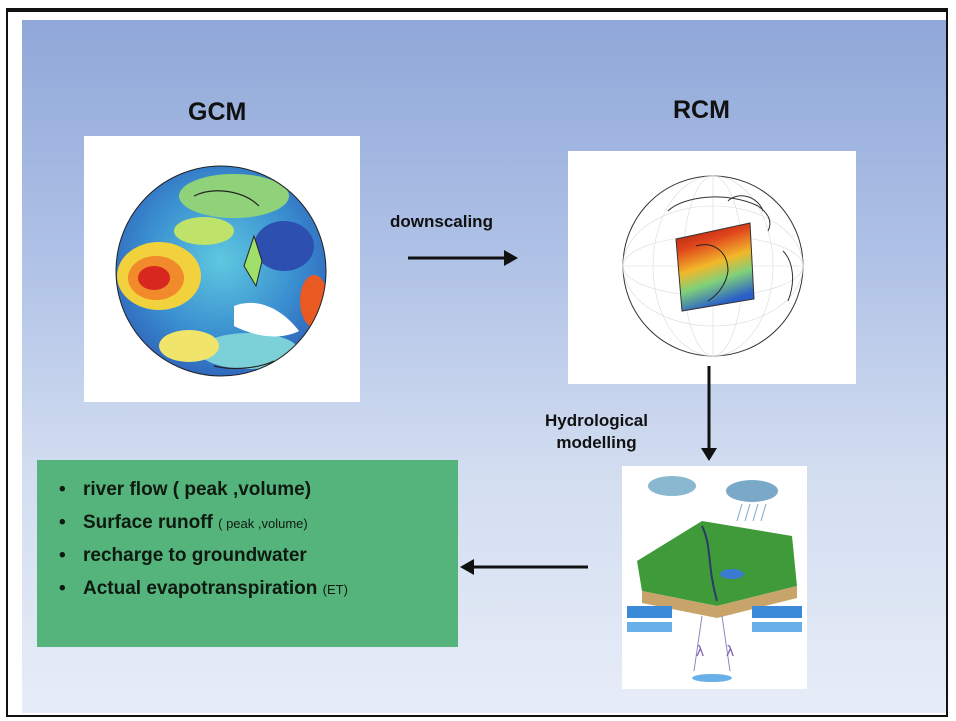  Describe the element at coordinates (183, 555) in the screenshot. I see `output-item-recharge: • recharge to groundwater` at that location.